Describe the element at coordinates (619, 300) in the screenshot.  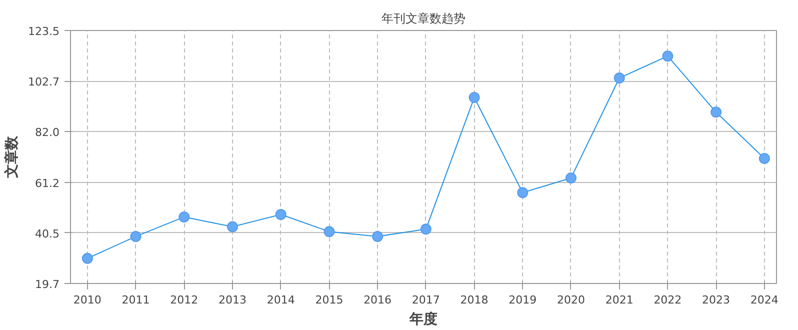
I see `x-tick-label: 2021` at that location.